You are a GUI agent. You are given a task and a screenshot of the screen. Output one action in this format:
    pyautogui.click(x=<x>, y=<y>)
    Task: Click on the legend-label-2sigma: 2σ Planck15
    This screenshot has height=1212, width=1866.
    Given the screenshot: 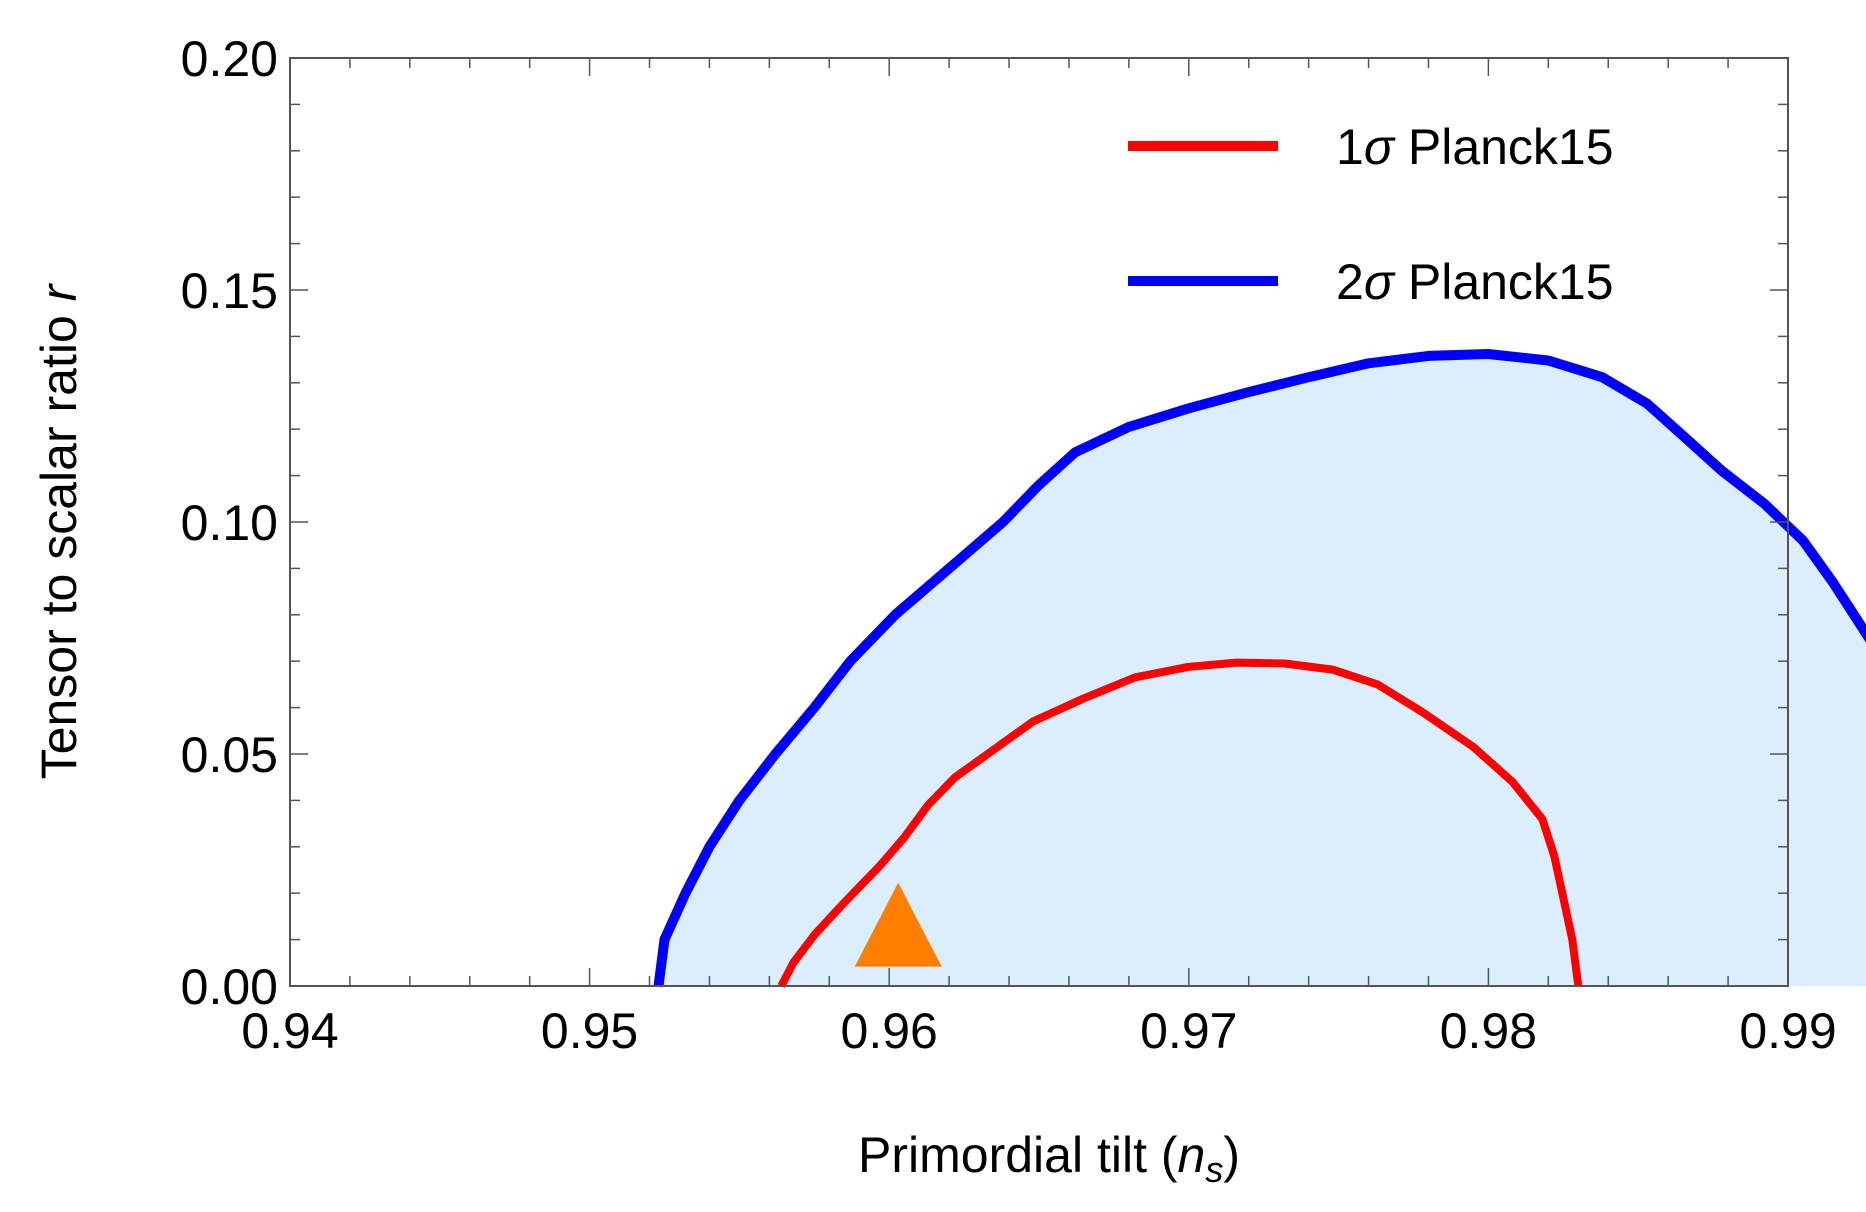 What is the action you would take?
    pyautogui.click(x=1475, y=282)
    